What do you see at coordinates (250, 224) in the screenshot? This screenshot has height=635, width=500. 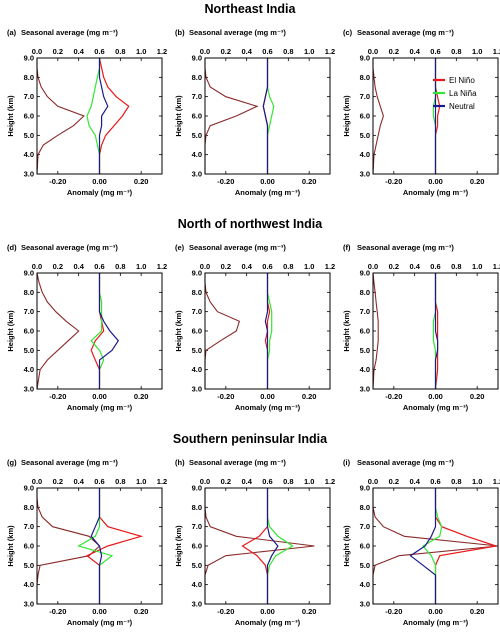 I see `row-title-north-of-northwest-india: North of northwest India` at bounding box center [250, 224].